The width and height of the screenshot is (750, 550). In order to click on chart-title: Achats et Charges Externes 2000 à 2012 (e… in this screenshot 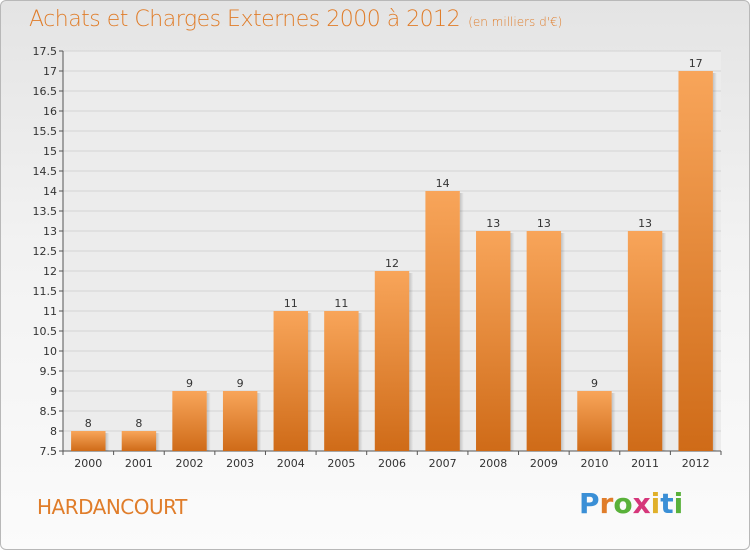, I will do `click(296, 19)`.